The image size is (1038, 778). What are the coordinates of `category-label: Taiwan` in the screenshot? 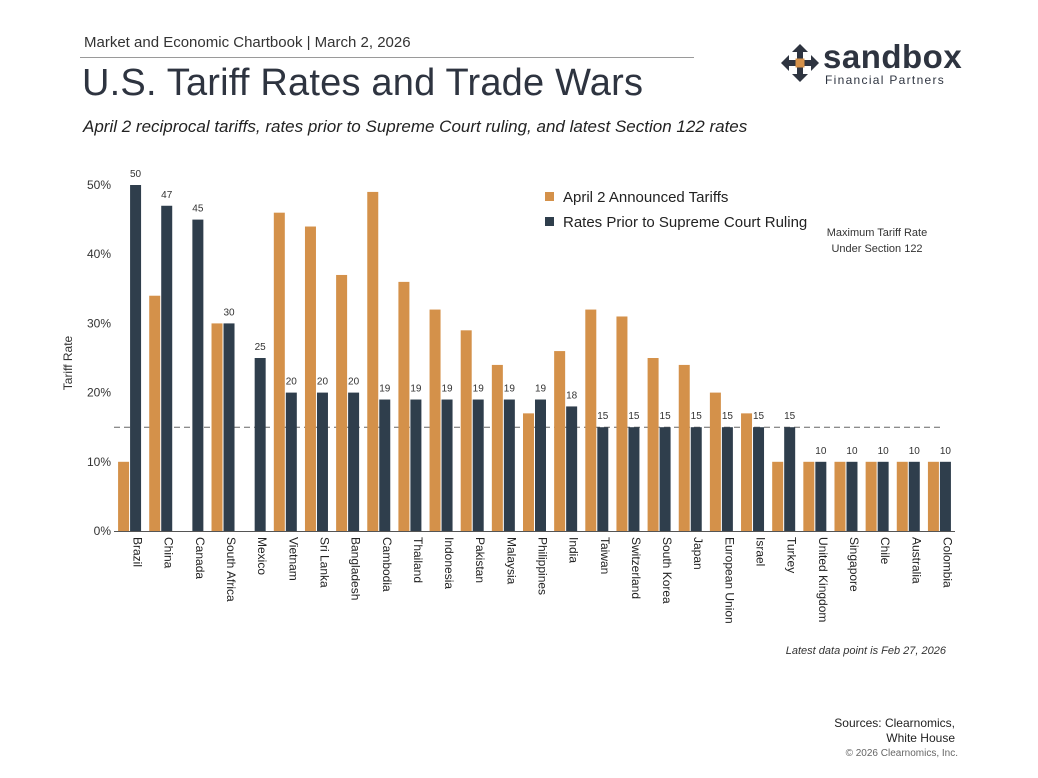 It's located at (605, 555).